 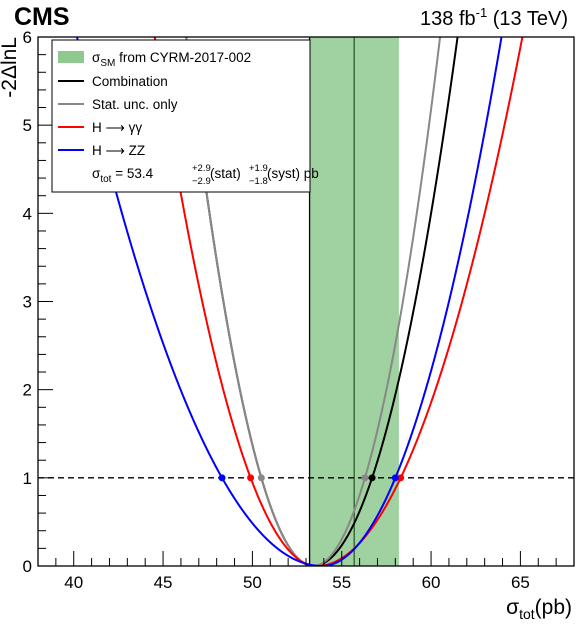 What do you see at coordinates (353, 301) in the screenshot?
I see `sm-band` at bounding box center [353, 301].